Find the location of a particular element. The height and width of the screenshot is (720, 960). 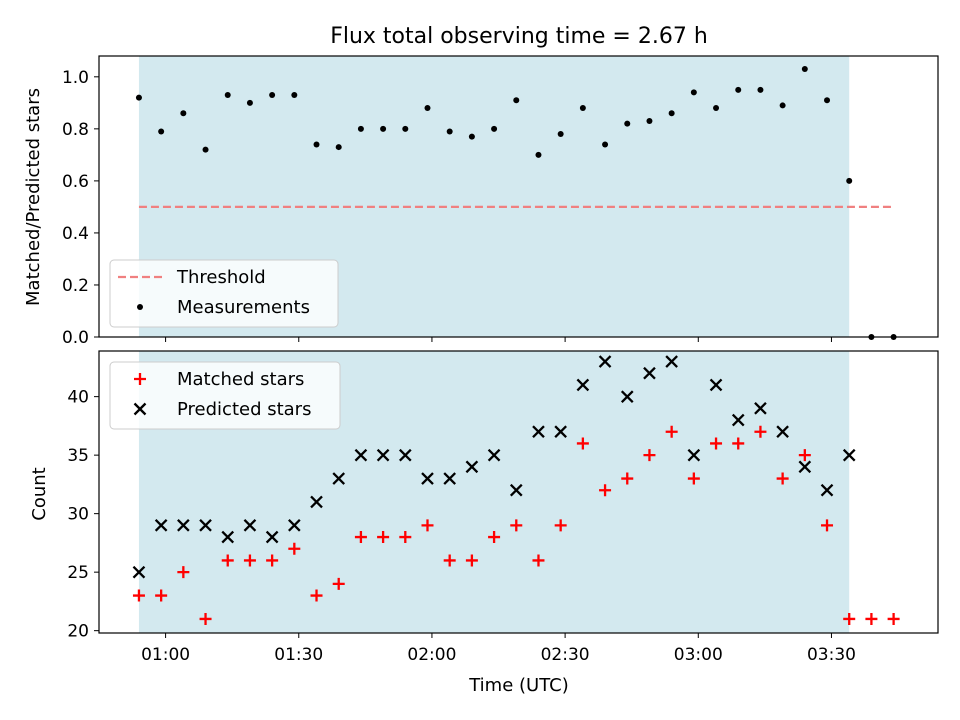

x-axis-label: Time (UTC) is located at coordinates (518, 685).